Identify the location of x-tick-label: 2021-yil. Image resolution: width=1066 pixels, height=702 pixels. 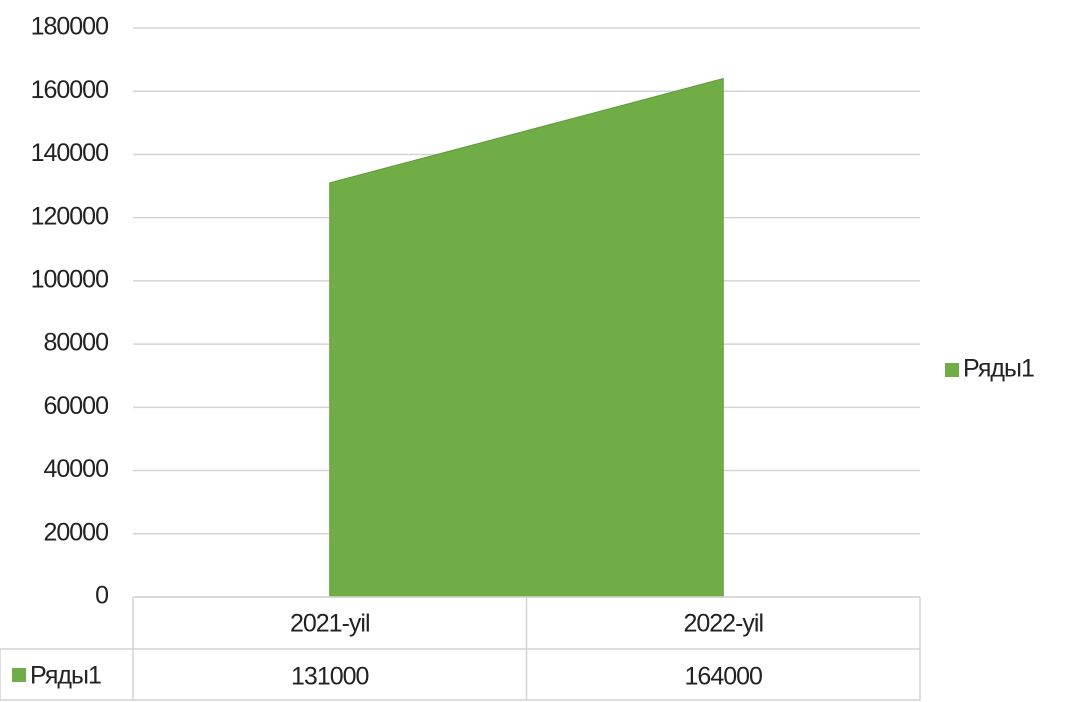
(330, 624).